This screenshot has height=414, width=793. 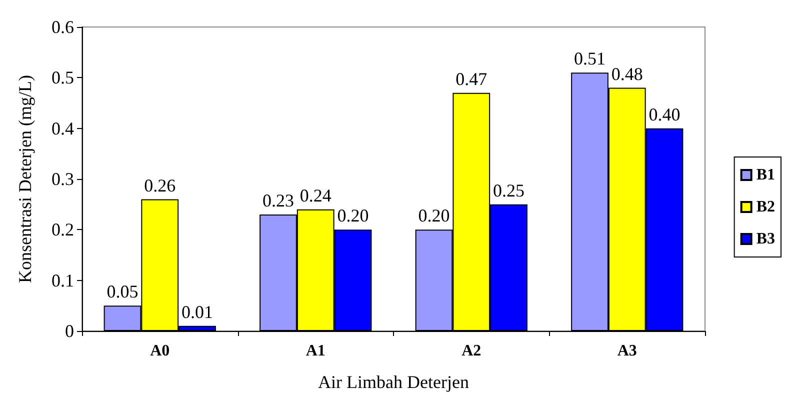 What do you see at coordinates (472, 351) in the screenshot?
I see `x-tick-label: A2` at bounding box center [472, 351].